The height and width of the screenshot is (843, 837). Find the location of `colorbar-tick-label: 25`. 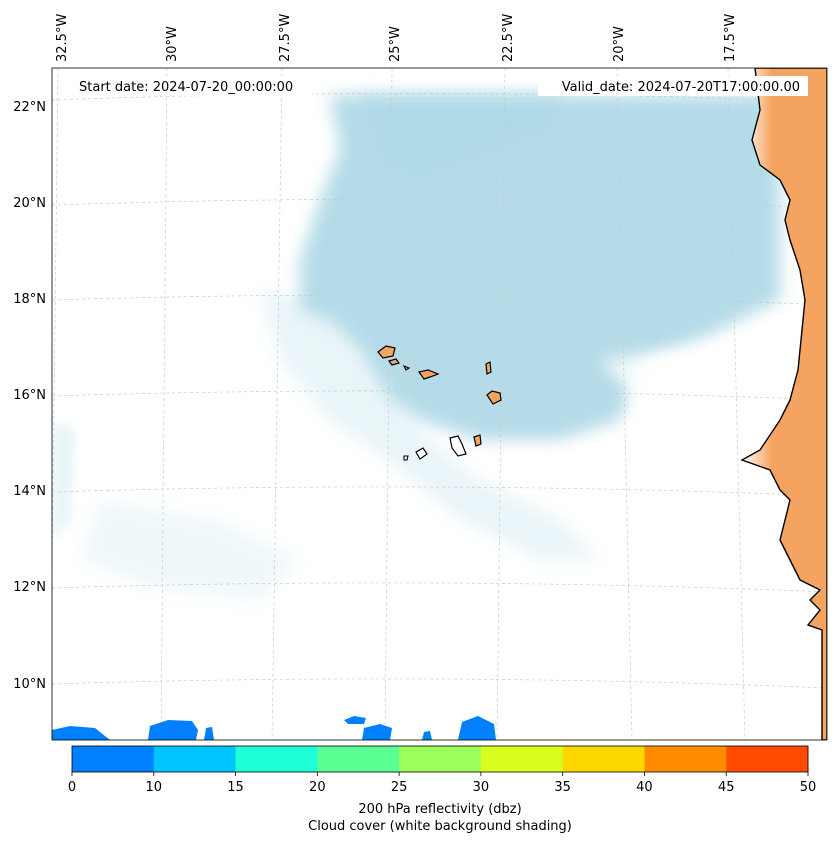

colorbar-tick-label: 25 is located at coordinates (399, 787).